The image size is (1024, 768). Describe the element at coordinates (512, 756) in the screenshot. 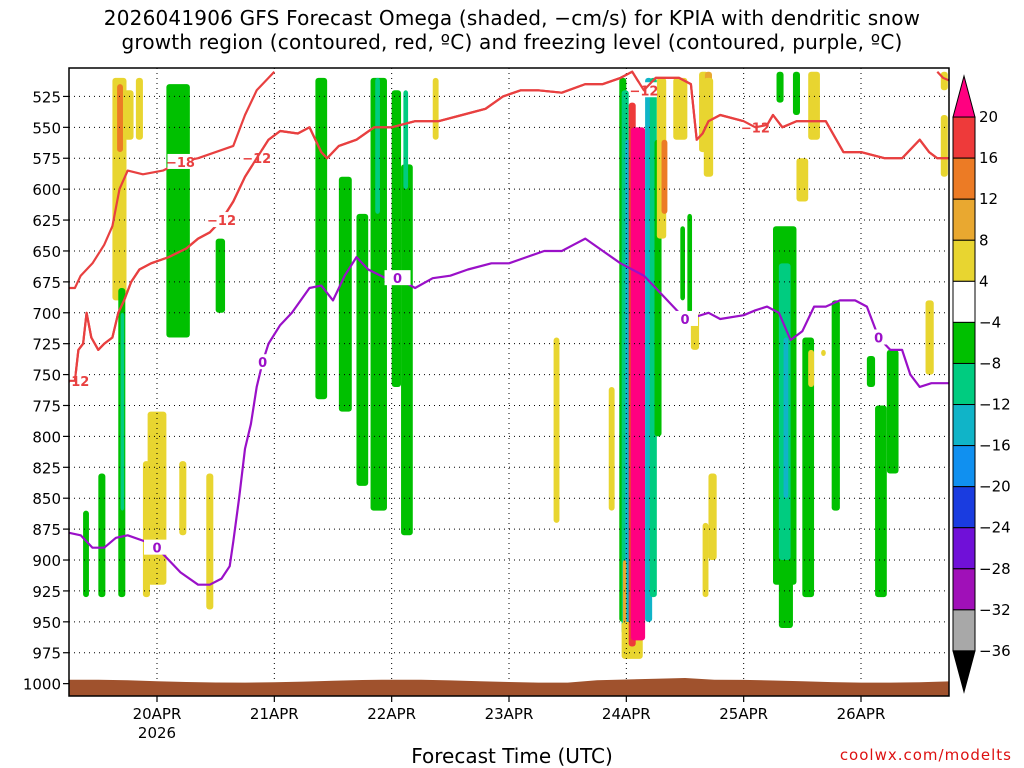

I see `x-axis-title: Forecast Time (UTC)` at that location.